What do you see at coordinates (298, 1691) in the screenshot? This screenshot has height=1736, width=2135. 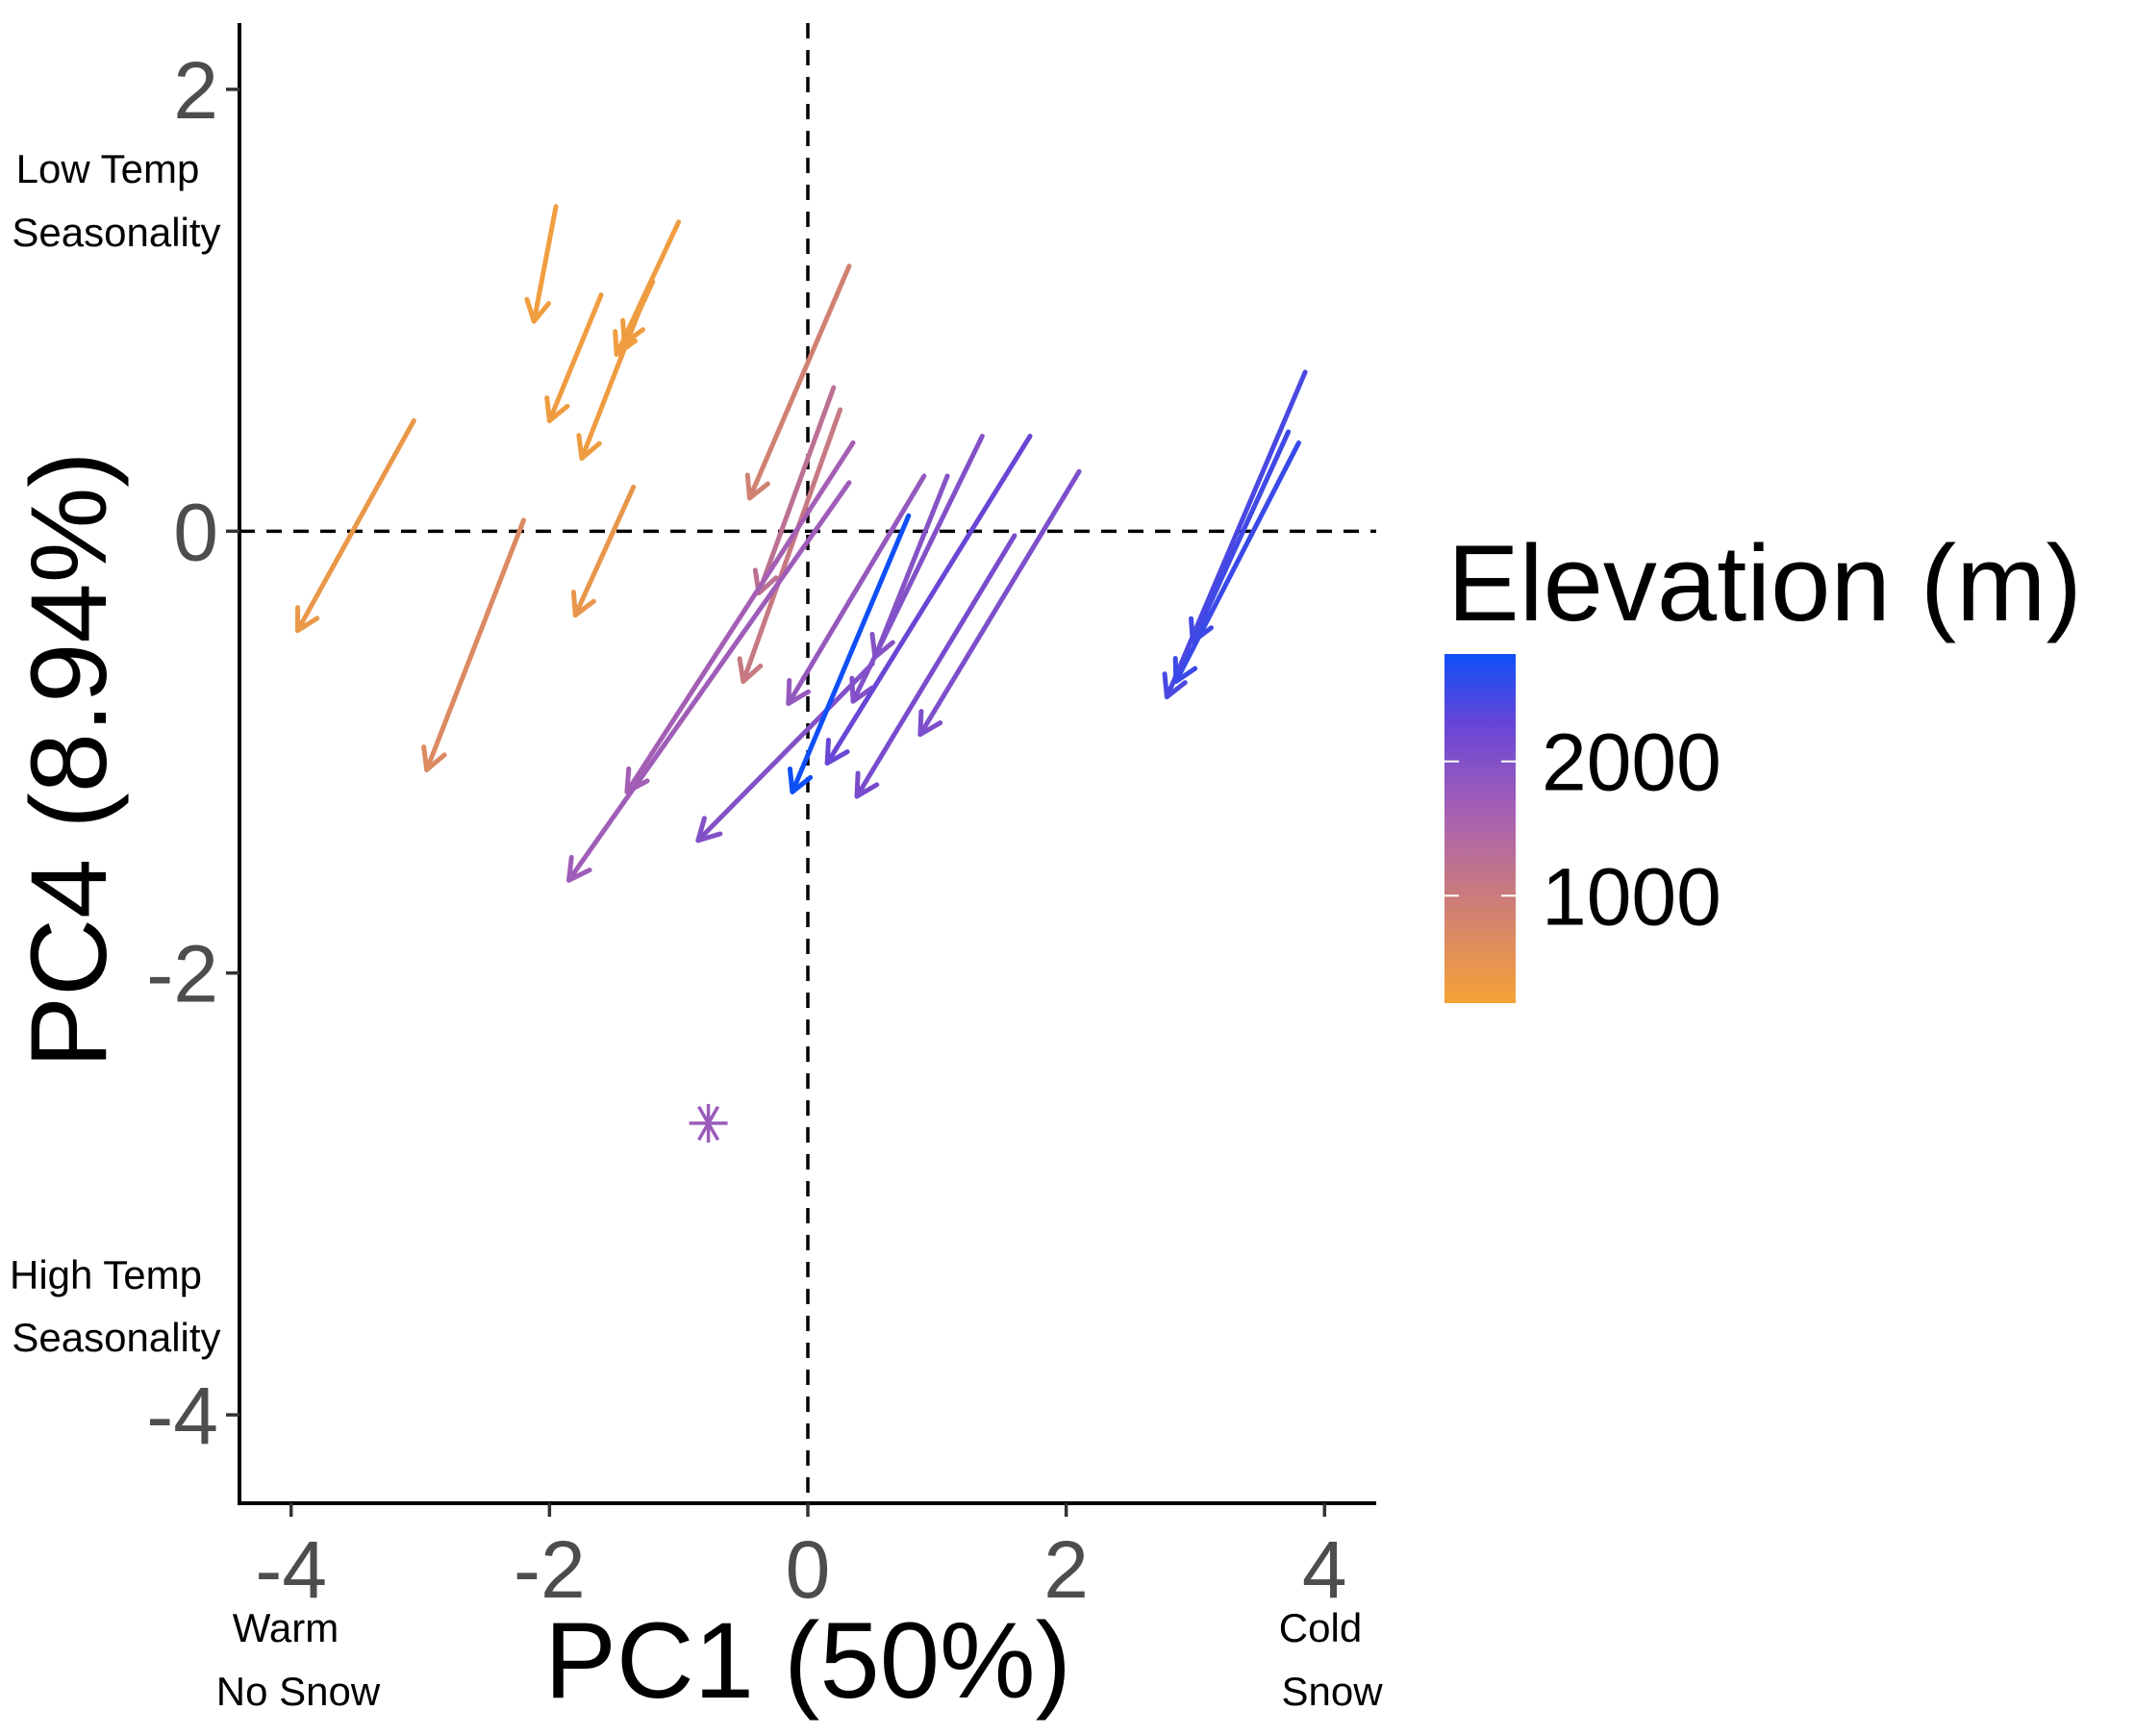 I see `annotation-no-snow: No Snow` at bounding box center [298, 1691].